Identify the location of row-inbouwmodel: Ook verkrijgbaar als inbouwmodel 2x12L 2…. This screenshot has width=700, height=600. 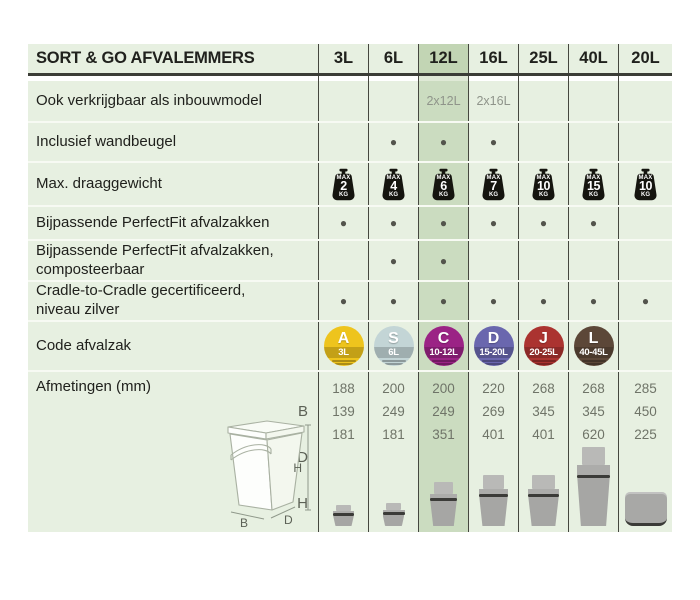
(350, 102).